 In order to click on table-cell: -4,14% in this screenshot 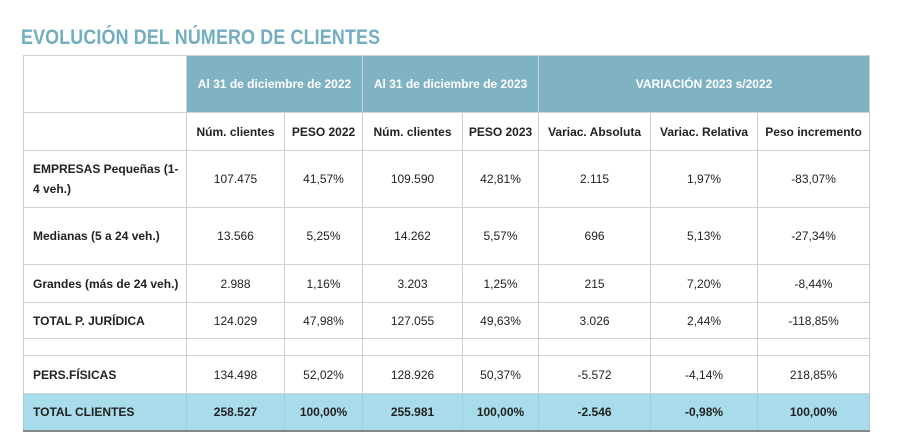, I will do `click(704, 374)`.